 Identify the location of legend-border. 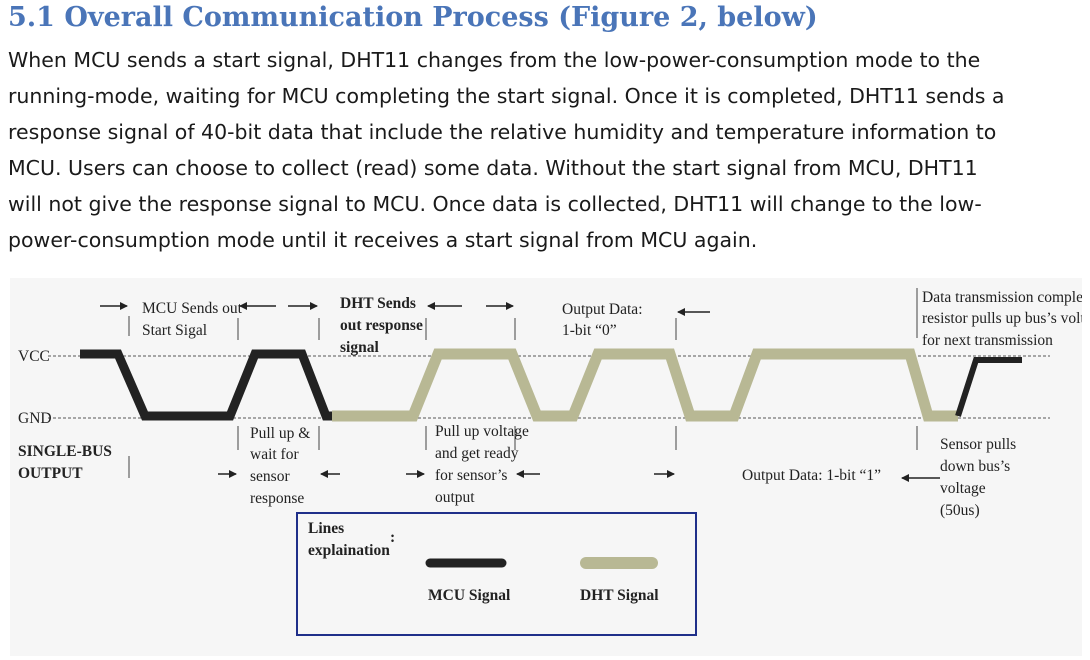
(496, 574).